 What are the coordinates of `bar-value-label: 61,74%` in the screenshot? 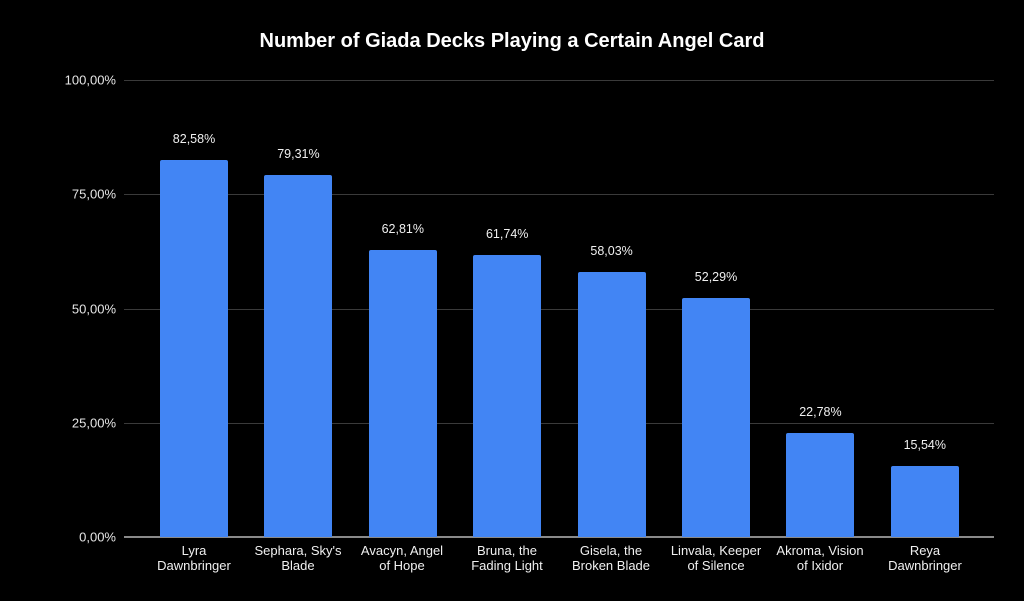 It's located at (507, 233).